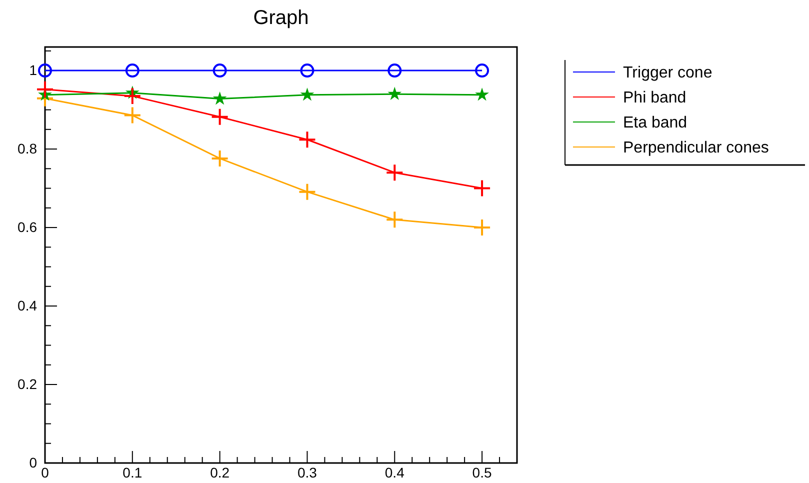  What do you see at coordinates (45, 472) in the screenshot?
I see `x-tick-label: 0` at bounding box center [45, 472].